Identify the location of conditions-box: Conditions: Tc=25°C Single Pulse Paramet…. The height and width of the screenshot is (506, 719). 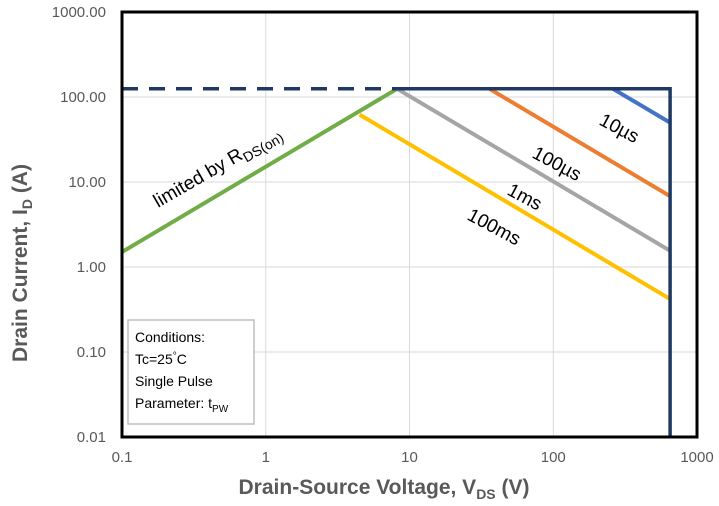
(191, 372).